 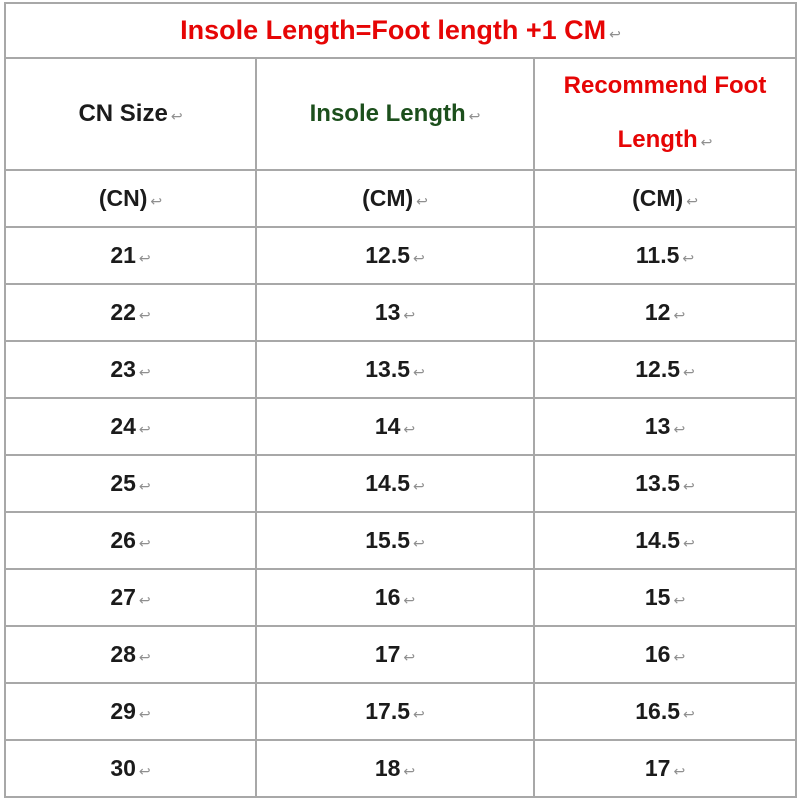 What do you see at coordinates (123, 654) in the screenshot?
I see `cn-size-value: 28` at bounding box center [123, 654].